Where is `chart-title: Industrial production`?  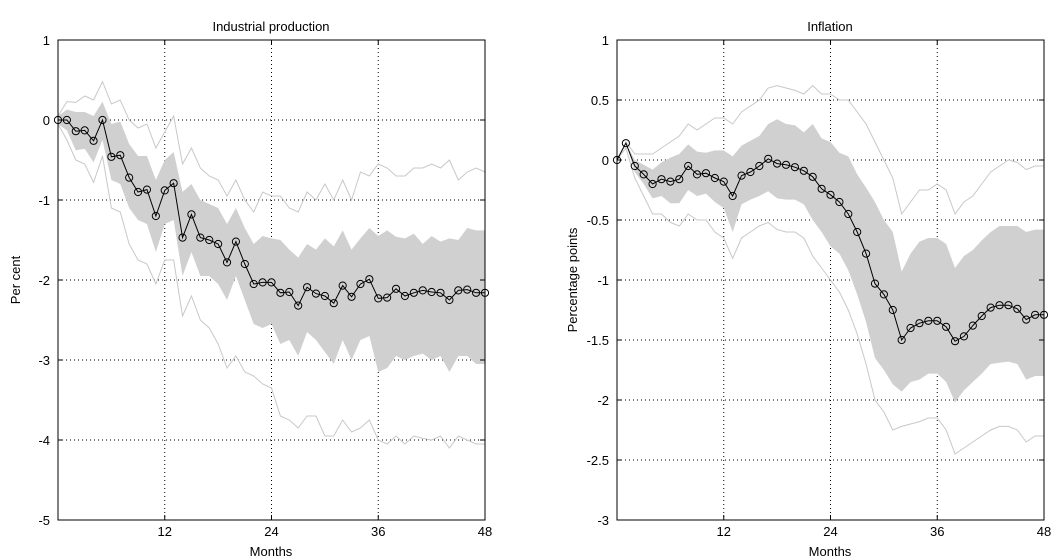 chart-title: Industrial production is located at coordinates (270, 26).